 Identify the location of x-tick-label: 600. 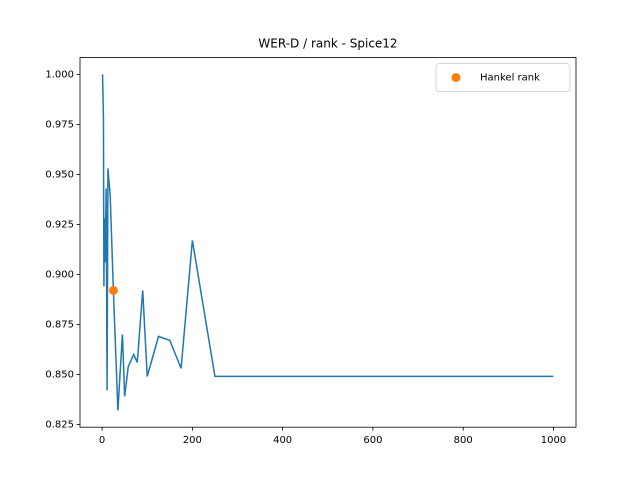
(372, 440).